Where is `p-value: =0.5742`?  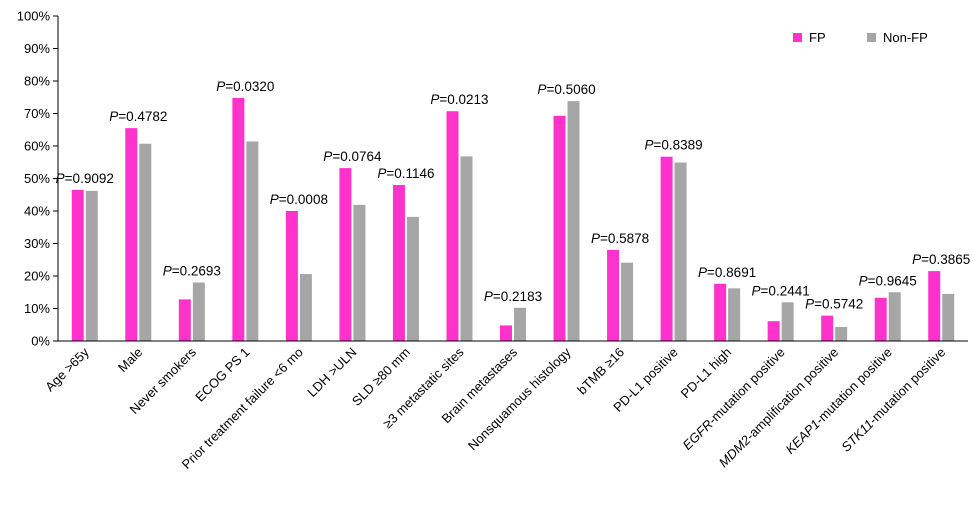
p-value: =0.5742 is located at coordinates (838, 304).